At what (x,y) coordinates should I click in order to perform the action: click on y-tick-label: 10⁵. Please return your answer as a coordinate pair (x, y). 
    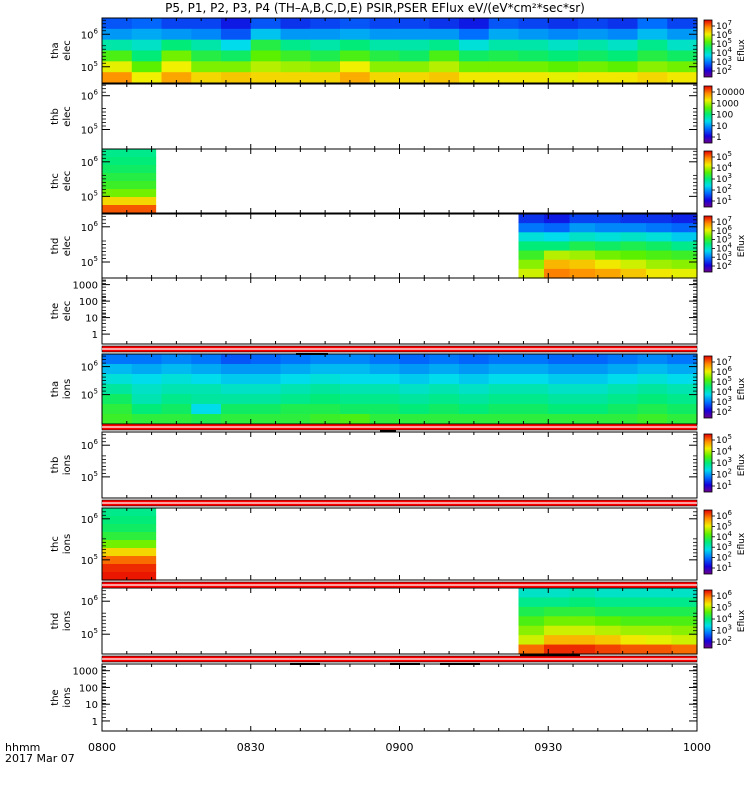
    Looking at the image, I should click on (89, 130).